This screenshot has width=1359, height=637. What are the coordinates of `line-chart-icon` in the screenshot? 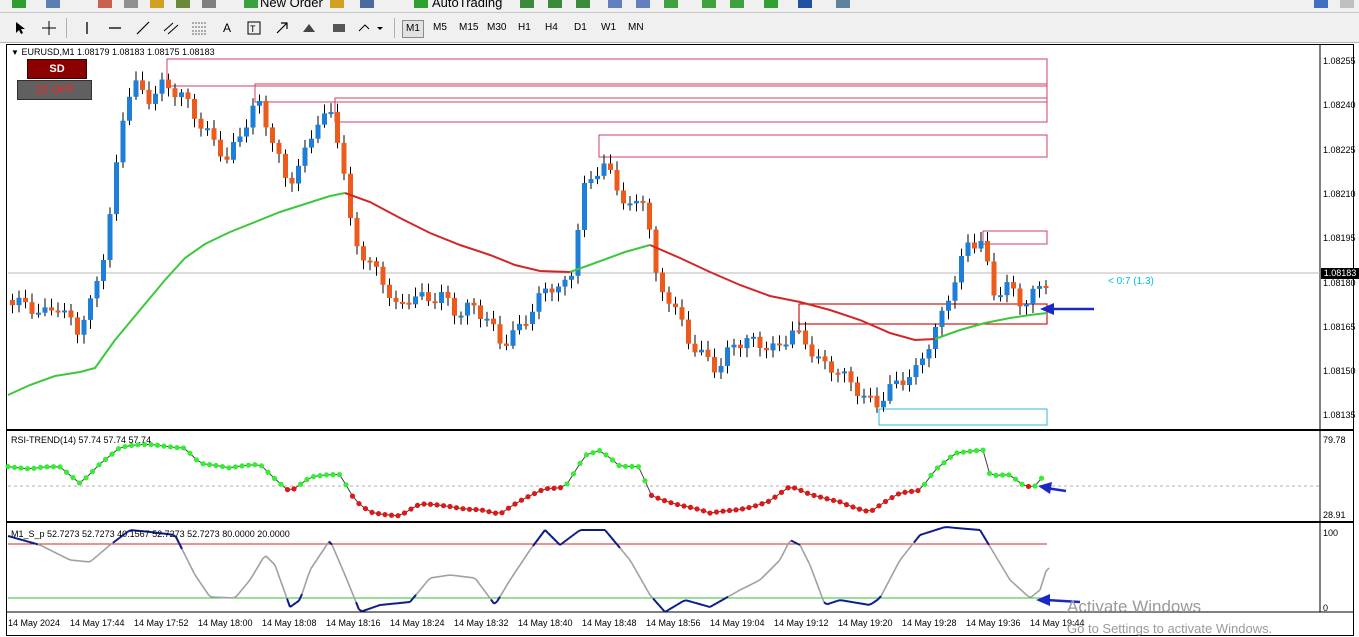 It's located at (583, 4).